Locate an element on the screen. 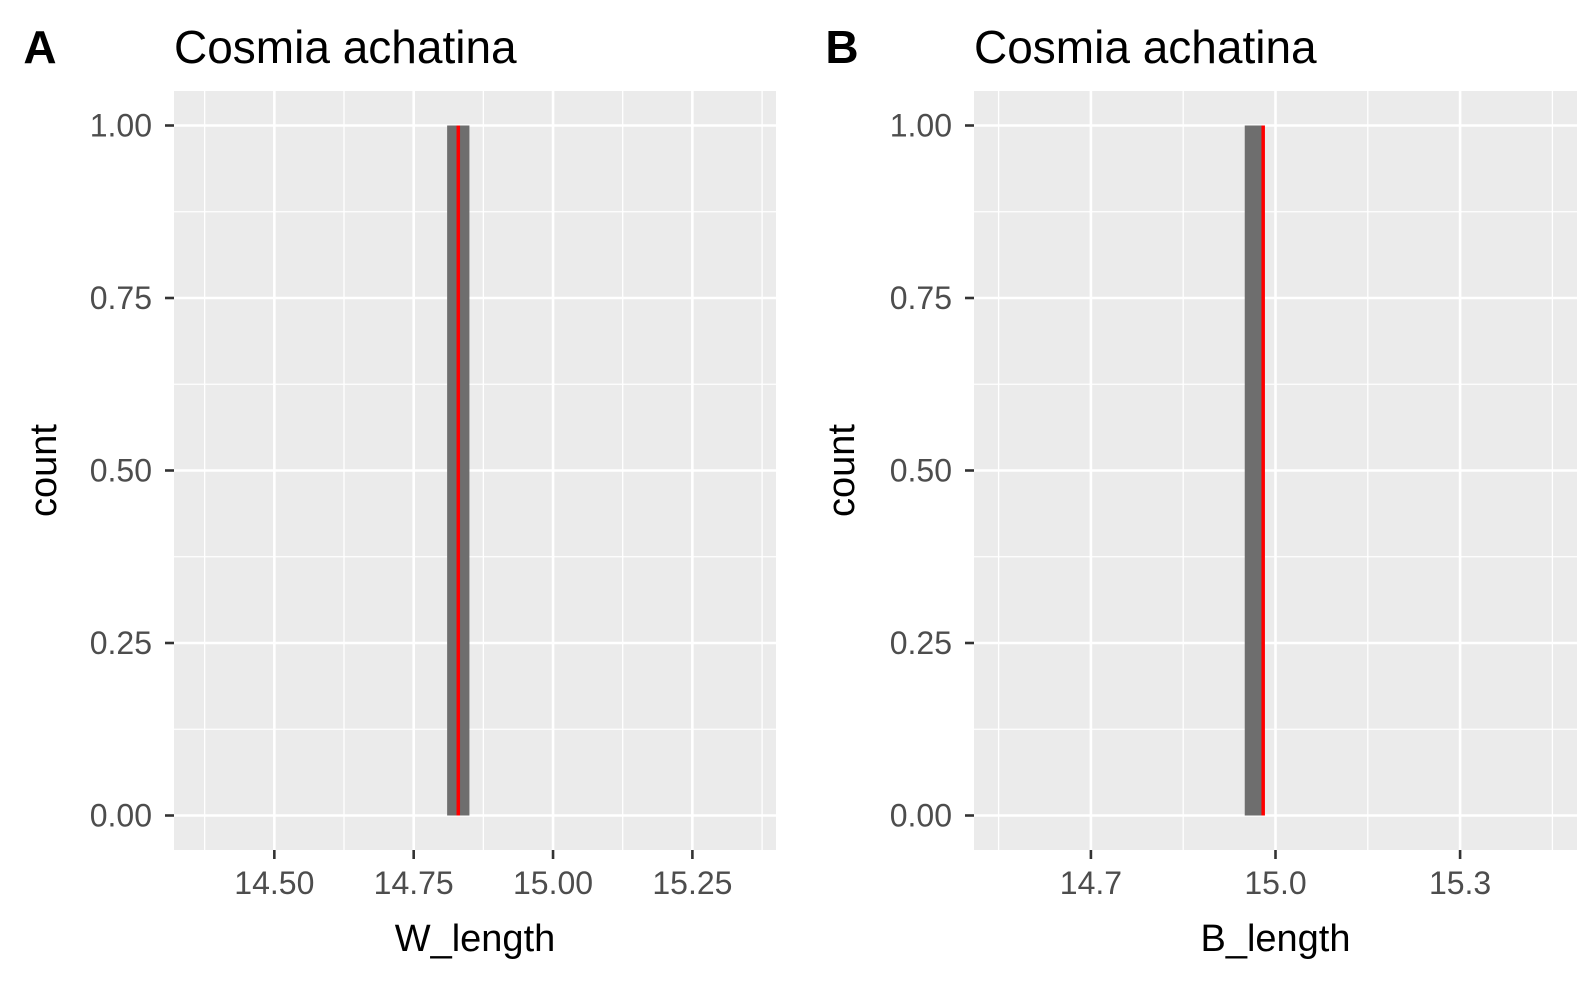 The height and width of the screenshot is (984, 1593). x-tick-label: 15.3 is located at coordinates (1460, 883).